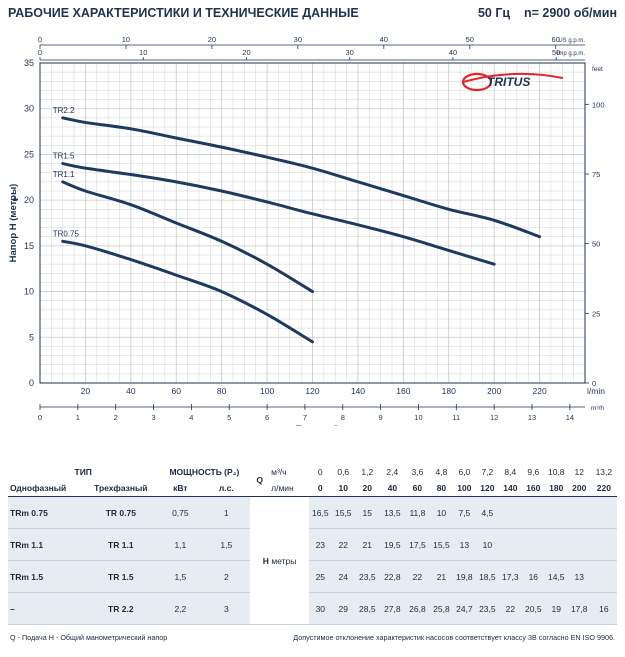 The height and width of the screenshot is (657, 625). What do you see at coordinates (38, 488) in the screenshot?
I see `single-phase-header: Однофазный` at bounding box center [38, 488].